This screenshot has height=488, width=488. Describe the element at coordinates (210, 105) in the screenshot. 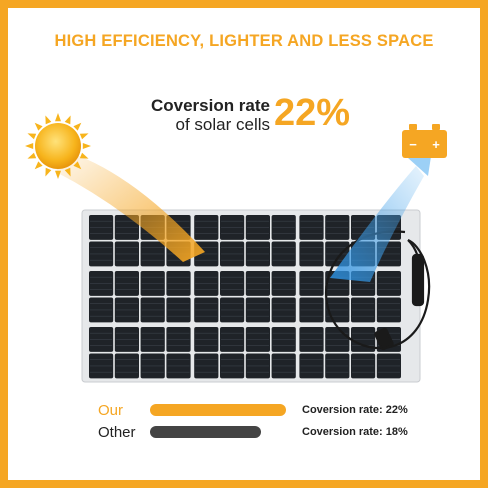

I see `conversion-title-line1: Coversion rate` at that location.